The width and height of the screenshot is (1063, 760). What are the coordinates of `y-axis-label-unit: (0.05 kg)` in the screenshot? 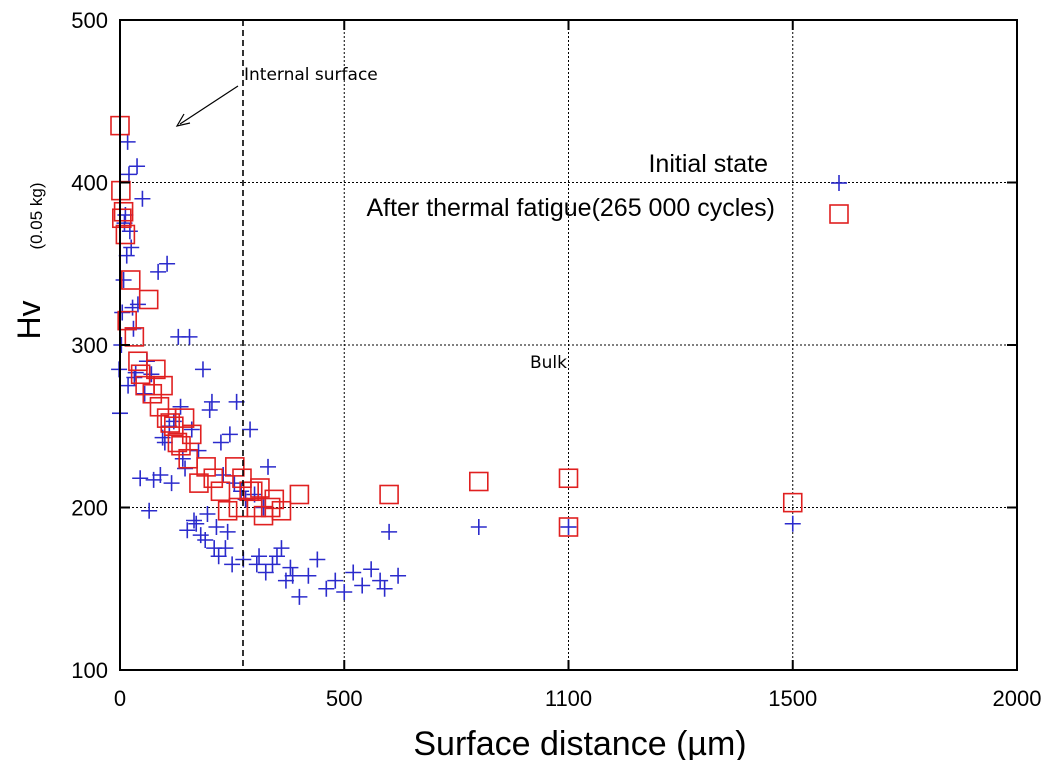 It's located at (36, 215).